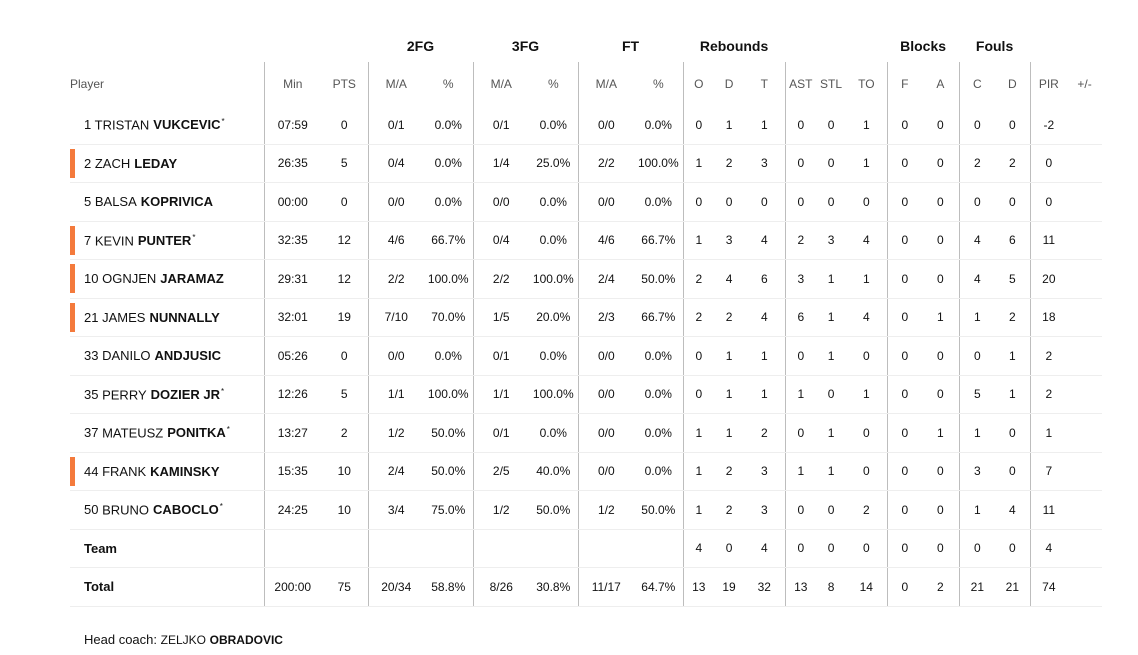 The height and width of the screenshot is (655, 1138). What do you see at coordinates (187, 125) in the screenshot?
I see `player-last-name: VUKCEVIC` at bounding box center [187, 125].